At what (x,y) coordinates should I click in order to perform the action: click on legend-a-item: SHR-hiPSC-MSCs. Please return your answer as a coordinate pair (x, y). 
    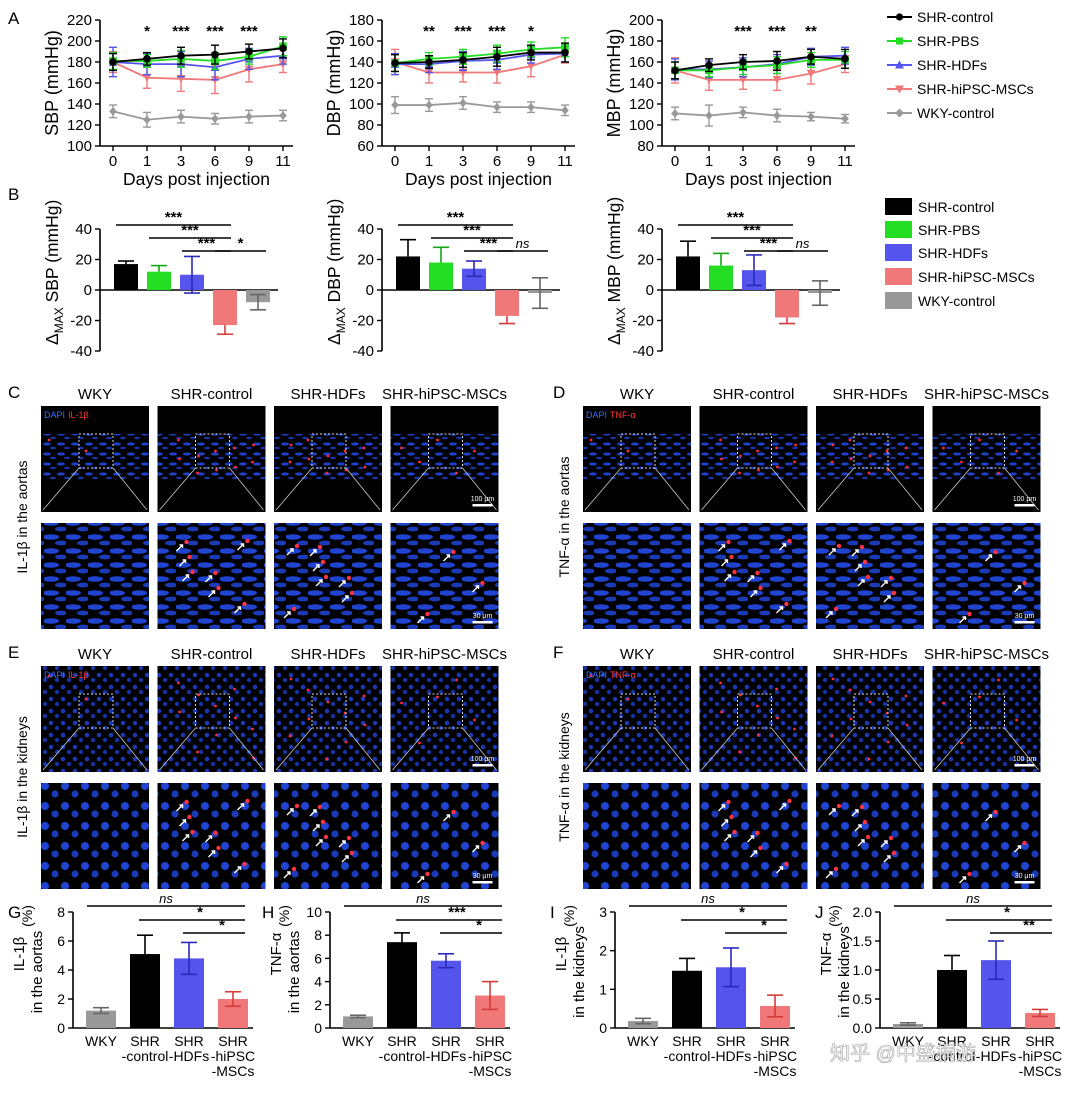
    Looking at the image, I should click on (960, 89).